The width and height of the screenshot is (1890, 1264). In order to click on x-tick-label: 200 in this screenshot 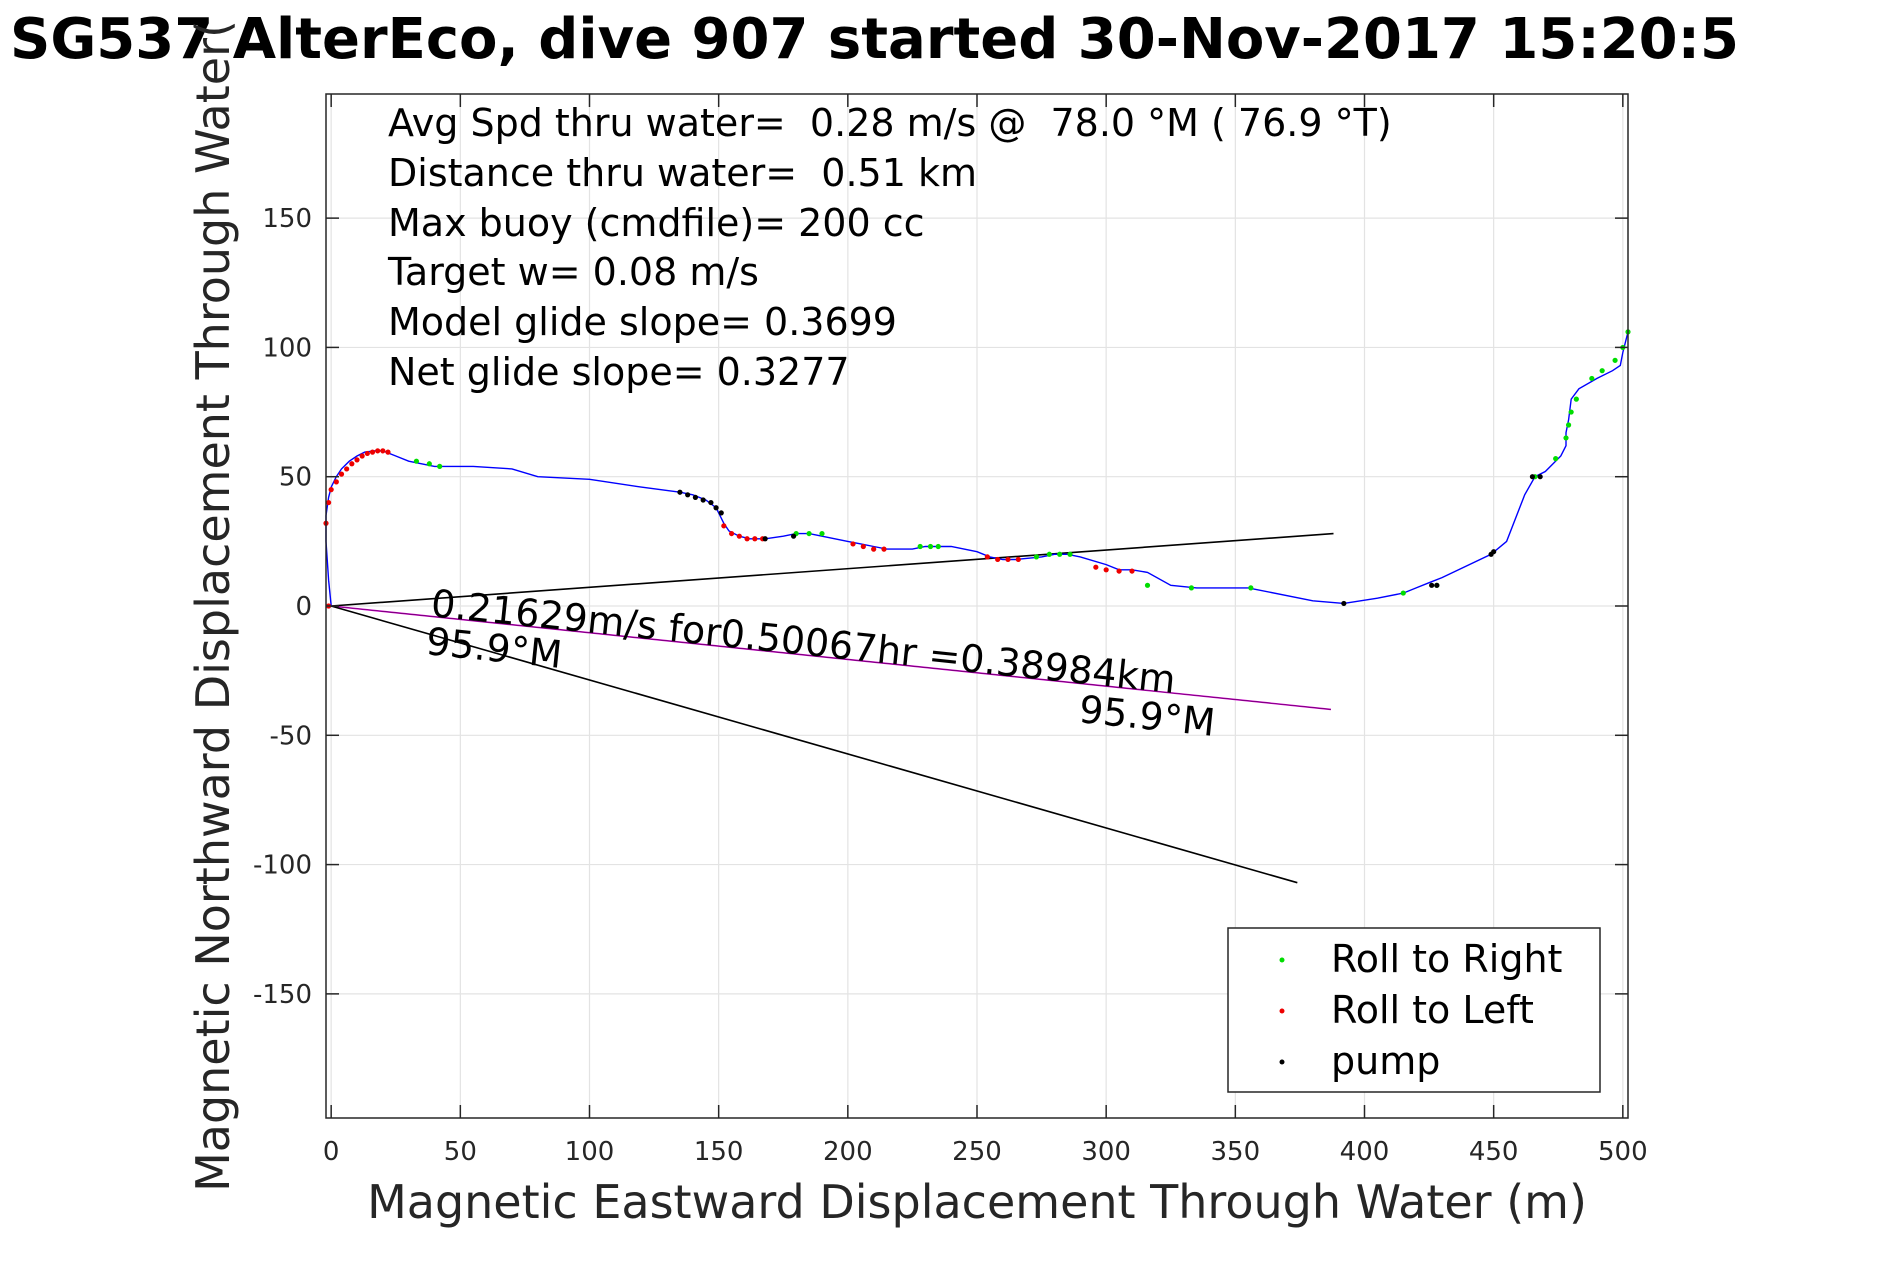, I will do `click(848, 1152)`.